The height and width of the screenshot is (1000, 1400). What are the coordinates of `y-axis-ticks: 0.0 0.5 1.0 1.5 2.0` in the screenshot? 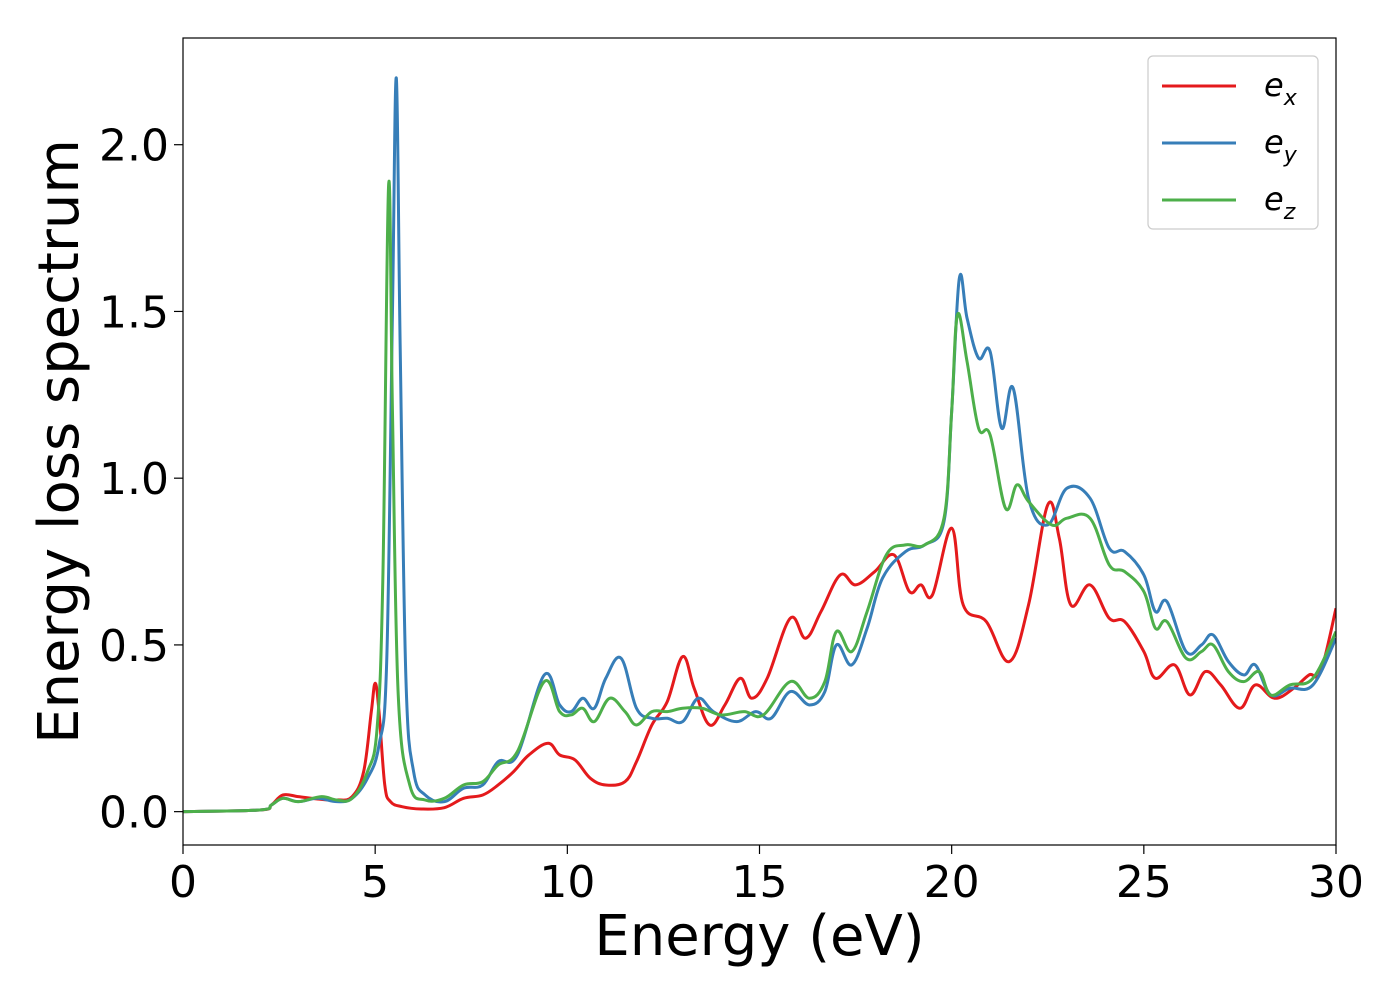 It's located at (141, 480).